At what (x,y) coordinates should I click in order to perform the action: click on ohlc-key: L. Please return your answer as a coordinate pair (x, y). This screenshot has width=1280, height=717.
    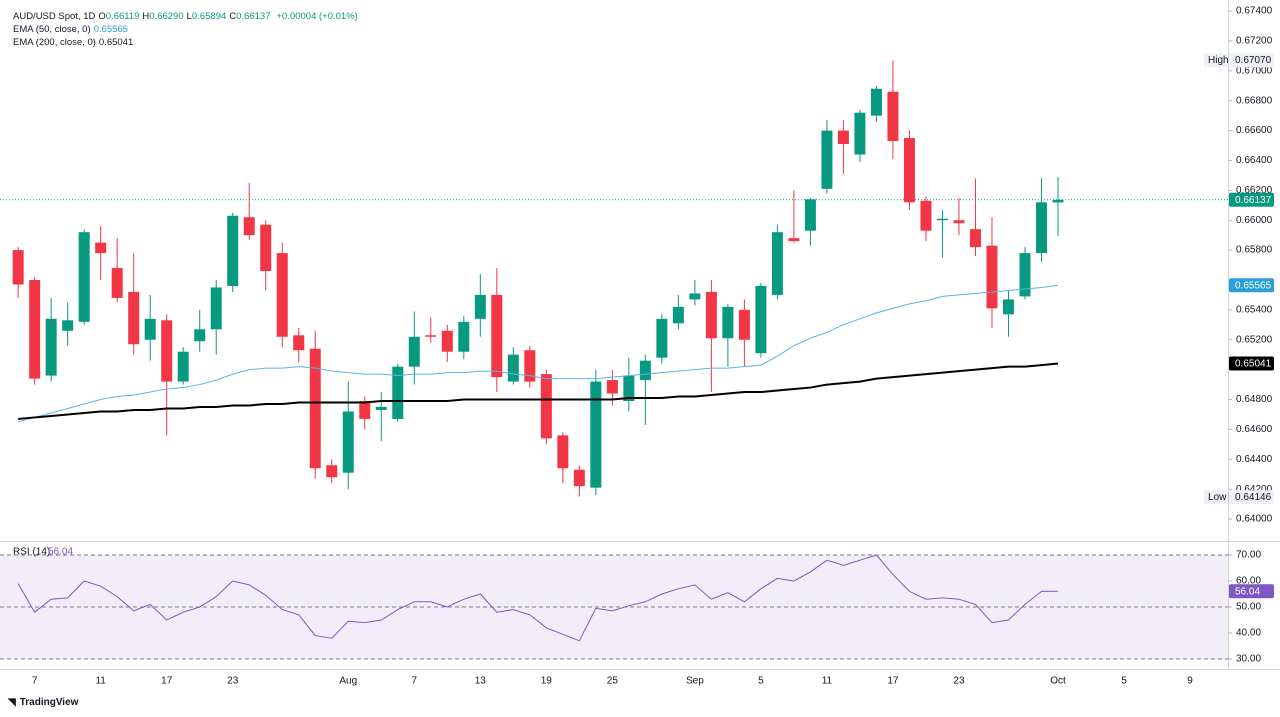
    Looking at the image, I should click on (189, 16).